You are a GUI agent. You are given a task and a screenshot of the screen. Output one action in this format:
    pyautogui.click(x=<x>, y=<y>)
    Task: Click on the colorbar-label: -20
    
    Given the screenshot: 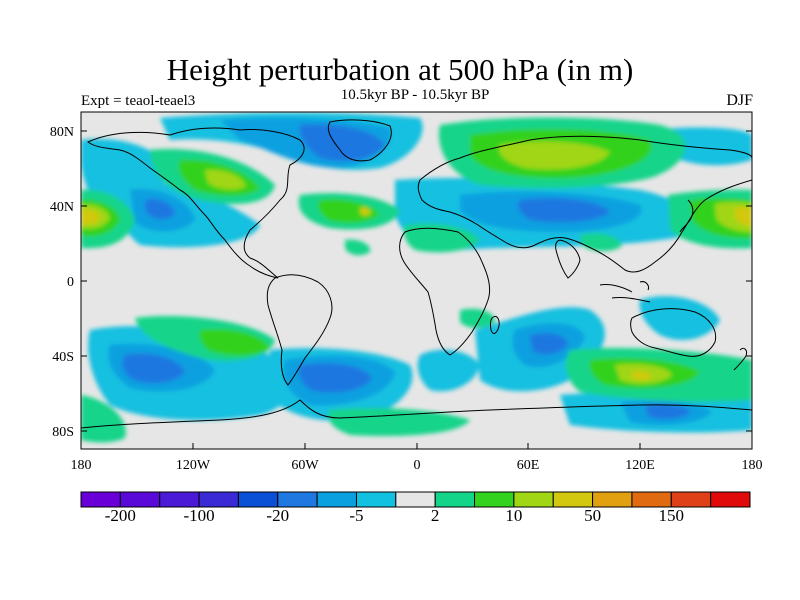 What is the action you would take?
    pyautogui.click(x=278, y=515)
    